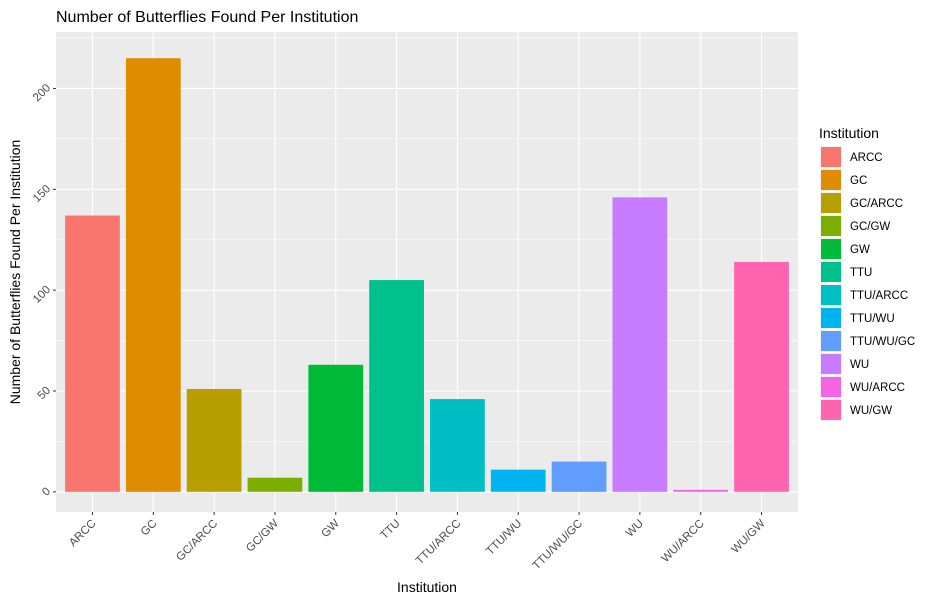 The height and width of the screenshot is (602, 932). I want to click on legend-label: TTU, so click(861, 273).